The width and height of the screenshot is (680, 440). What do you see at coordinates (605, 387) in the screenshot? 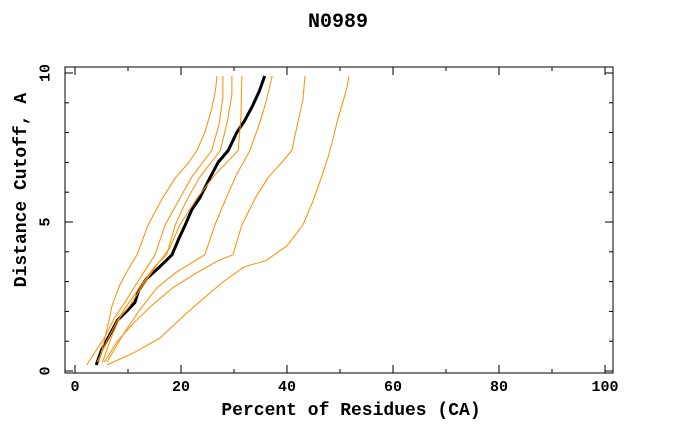
I see `x-tick-label-100: 100` at bounding box center [605, 387].